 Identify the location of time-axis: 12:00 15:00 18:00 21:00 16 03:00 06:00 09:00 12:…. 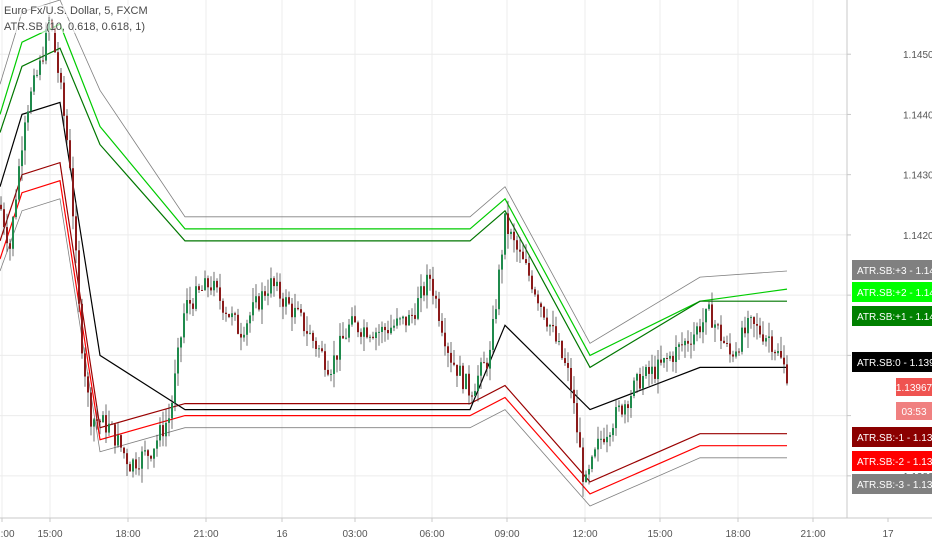
(447, 529).